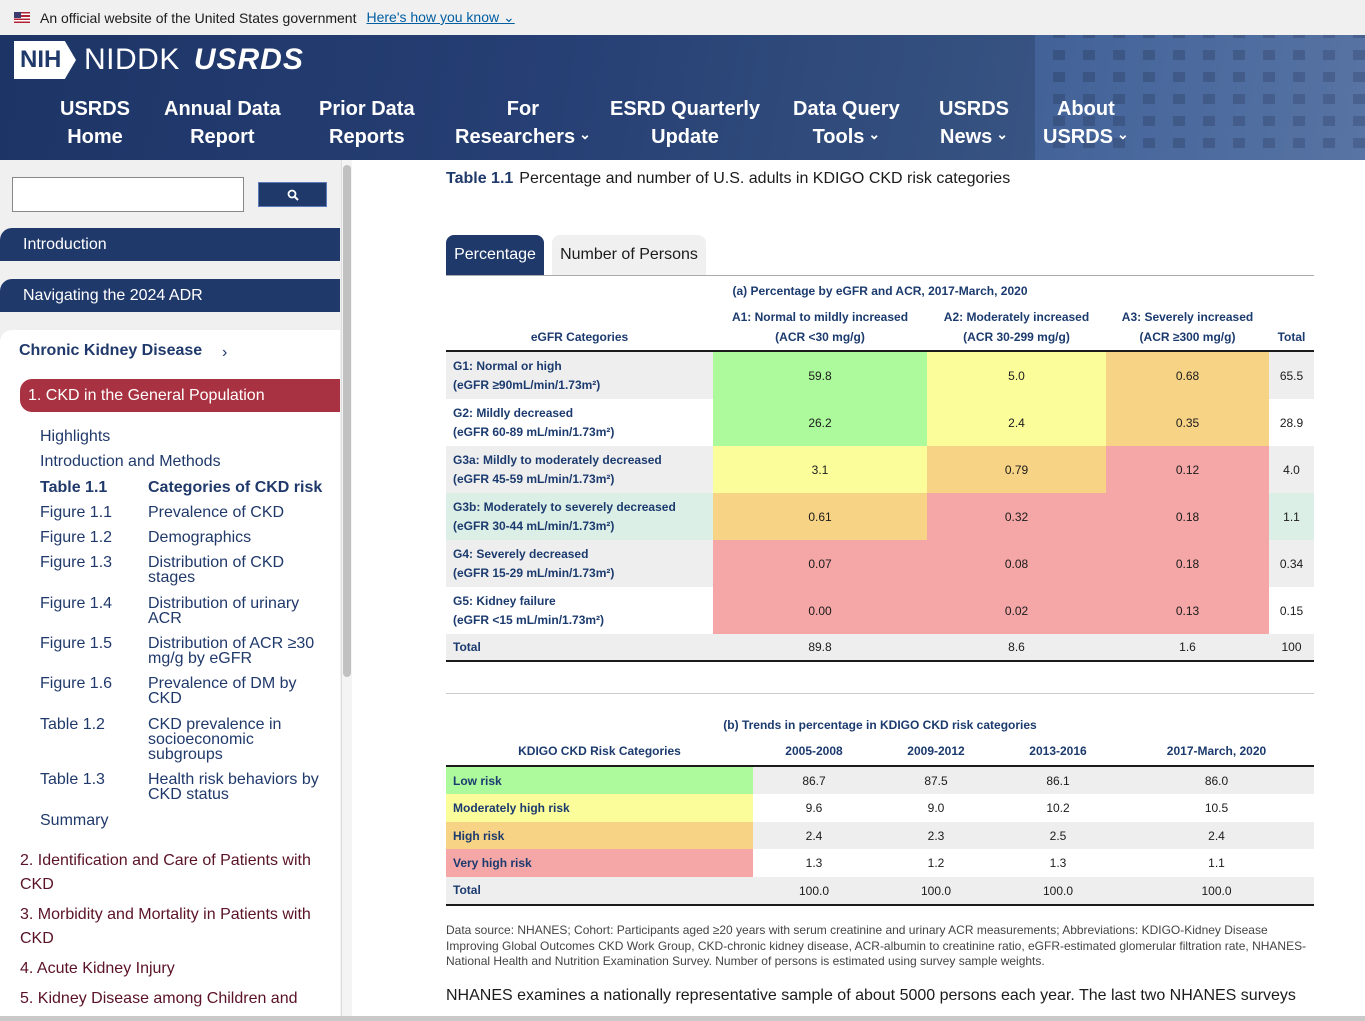 The image size is (1365, 1021). What do you see at coordinates (180, 395) in the screenshot?
I see `sidebar-chapter-1-active: 1. CKD in the General Population` at bounding box center [180, 395].